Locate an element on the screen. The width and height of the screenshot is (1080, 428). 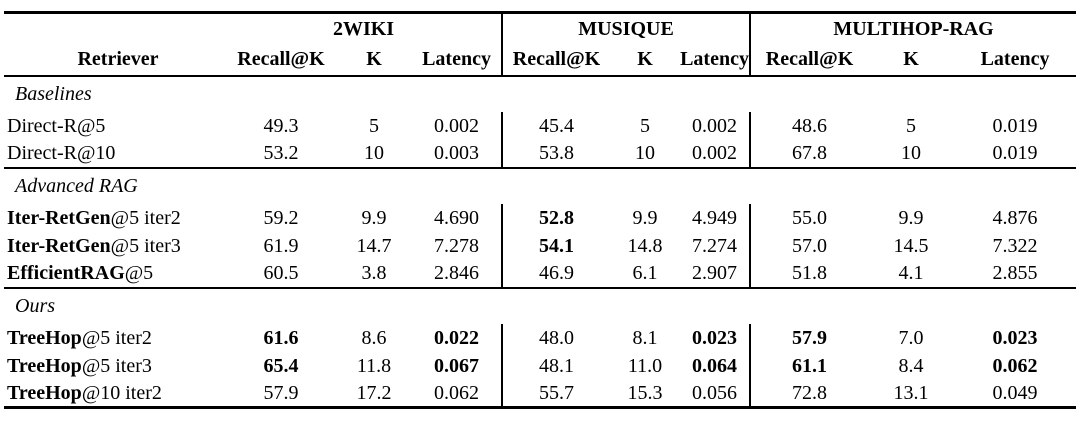
metric-value: 0.056 is located at coordinates (715, 392).